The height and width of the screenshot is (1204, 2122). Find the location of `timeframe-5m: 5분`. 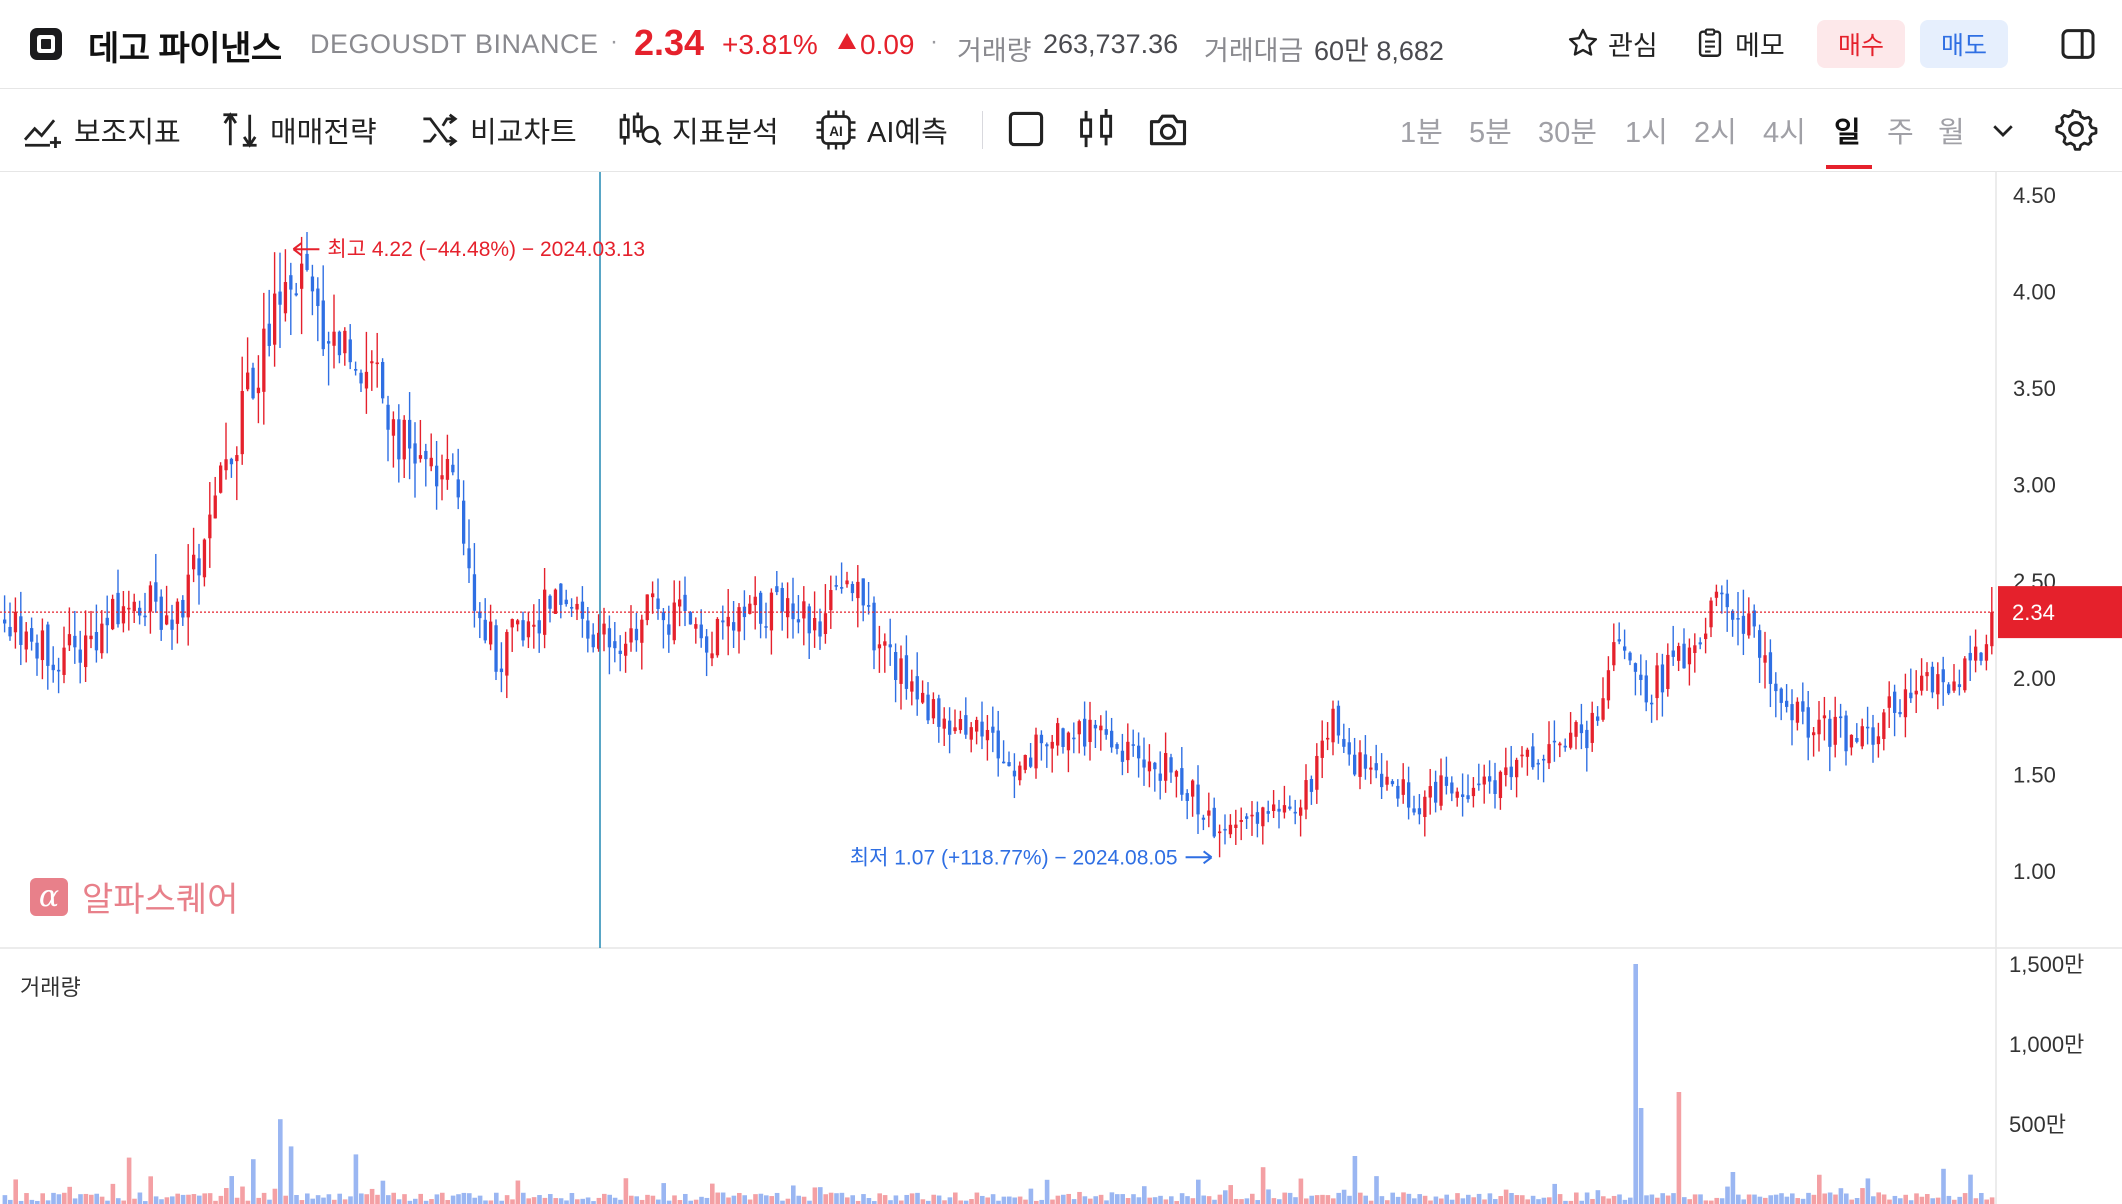

timeframe-5m: 5분 is located at coordinates (1490, 133).